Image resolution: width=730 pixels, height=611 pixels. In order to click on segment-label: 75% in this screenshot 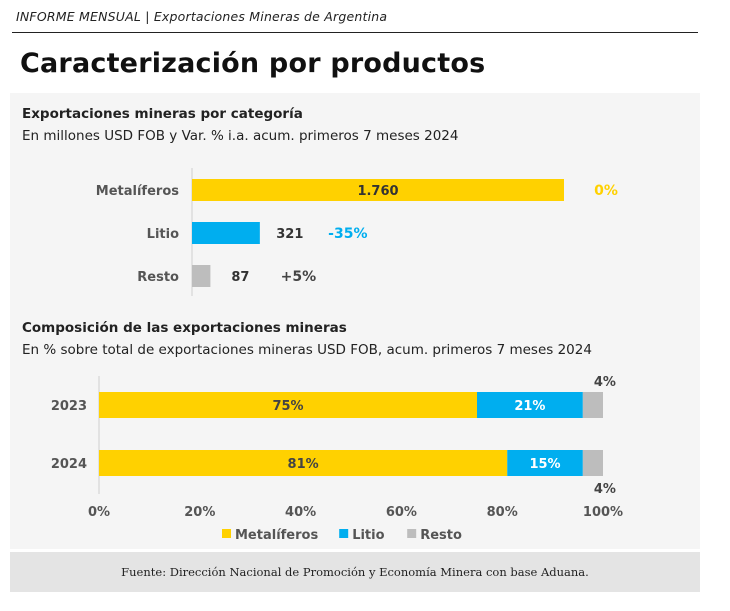, I will do `click(287, 406)`.